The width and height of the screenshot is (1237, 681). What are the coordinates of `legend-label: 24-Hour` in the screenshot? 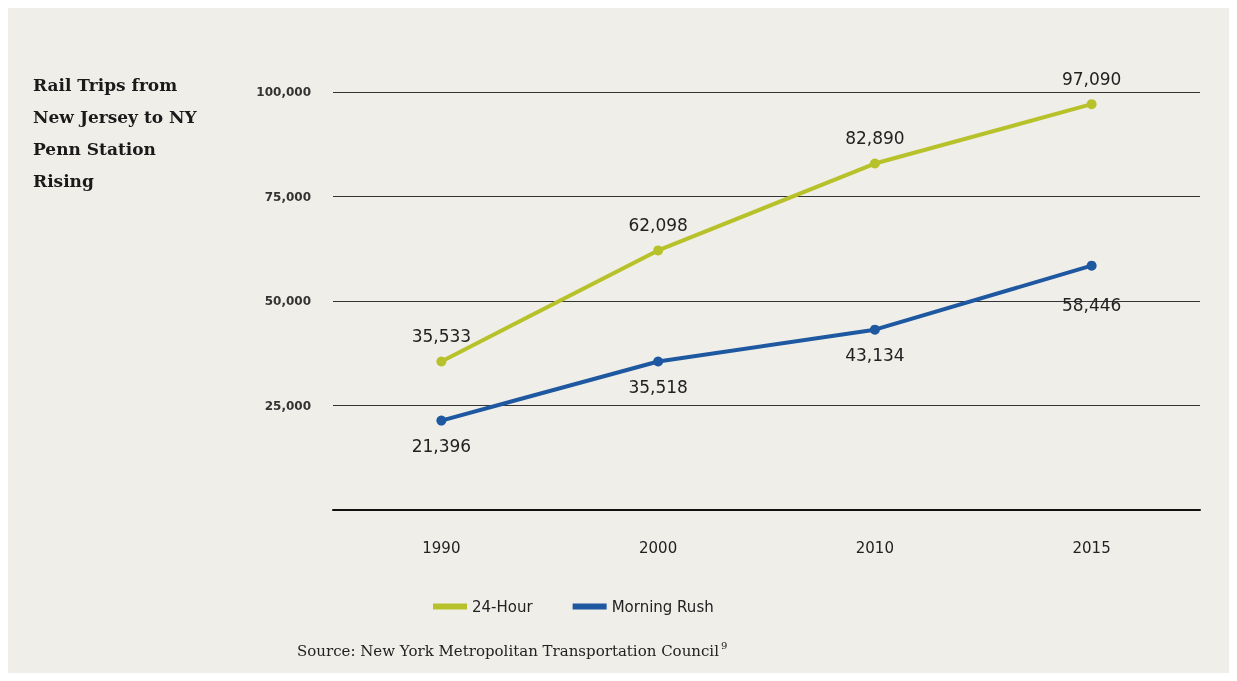 It's located at (503, 606).